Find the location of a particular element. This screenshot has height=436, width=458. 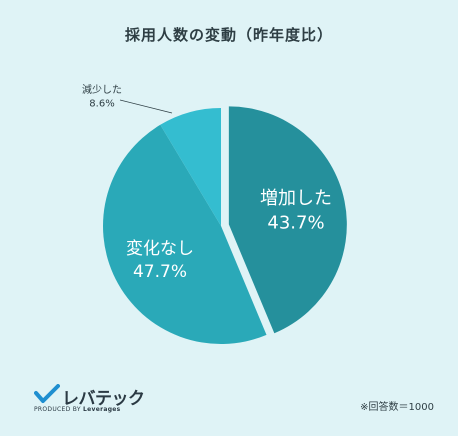

slice-value-increased: 43.7% is located at coordinates (295, 222).